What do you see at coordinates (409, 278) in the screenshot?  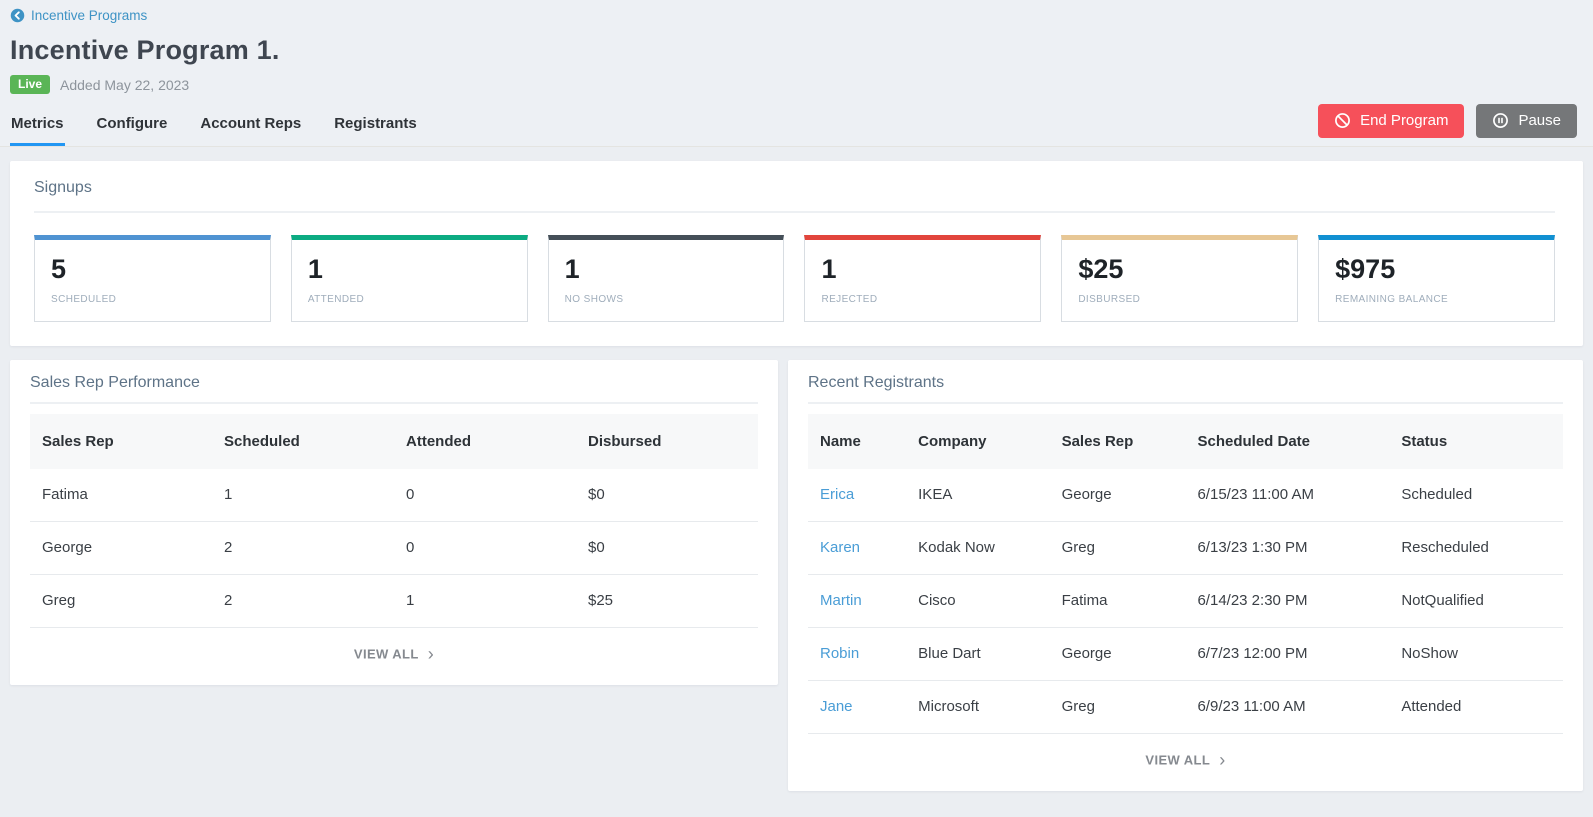 I see `metric-card-attended: 1 ATTENDED` at bounding box center [409, 278].